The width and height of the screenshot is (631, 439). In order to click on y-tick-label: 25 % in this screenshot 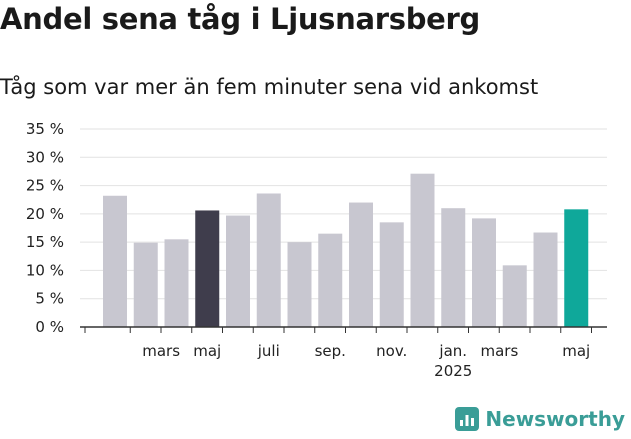, I will do `click(45, 186)`.